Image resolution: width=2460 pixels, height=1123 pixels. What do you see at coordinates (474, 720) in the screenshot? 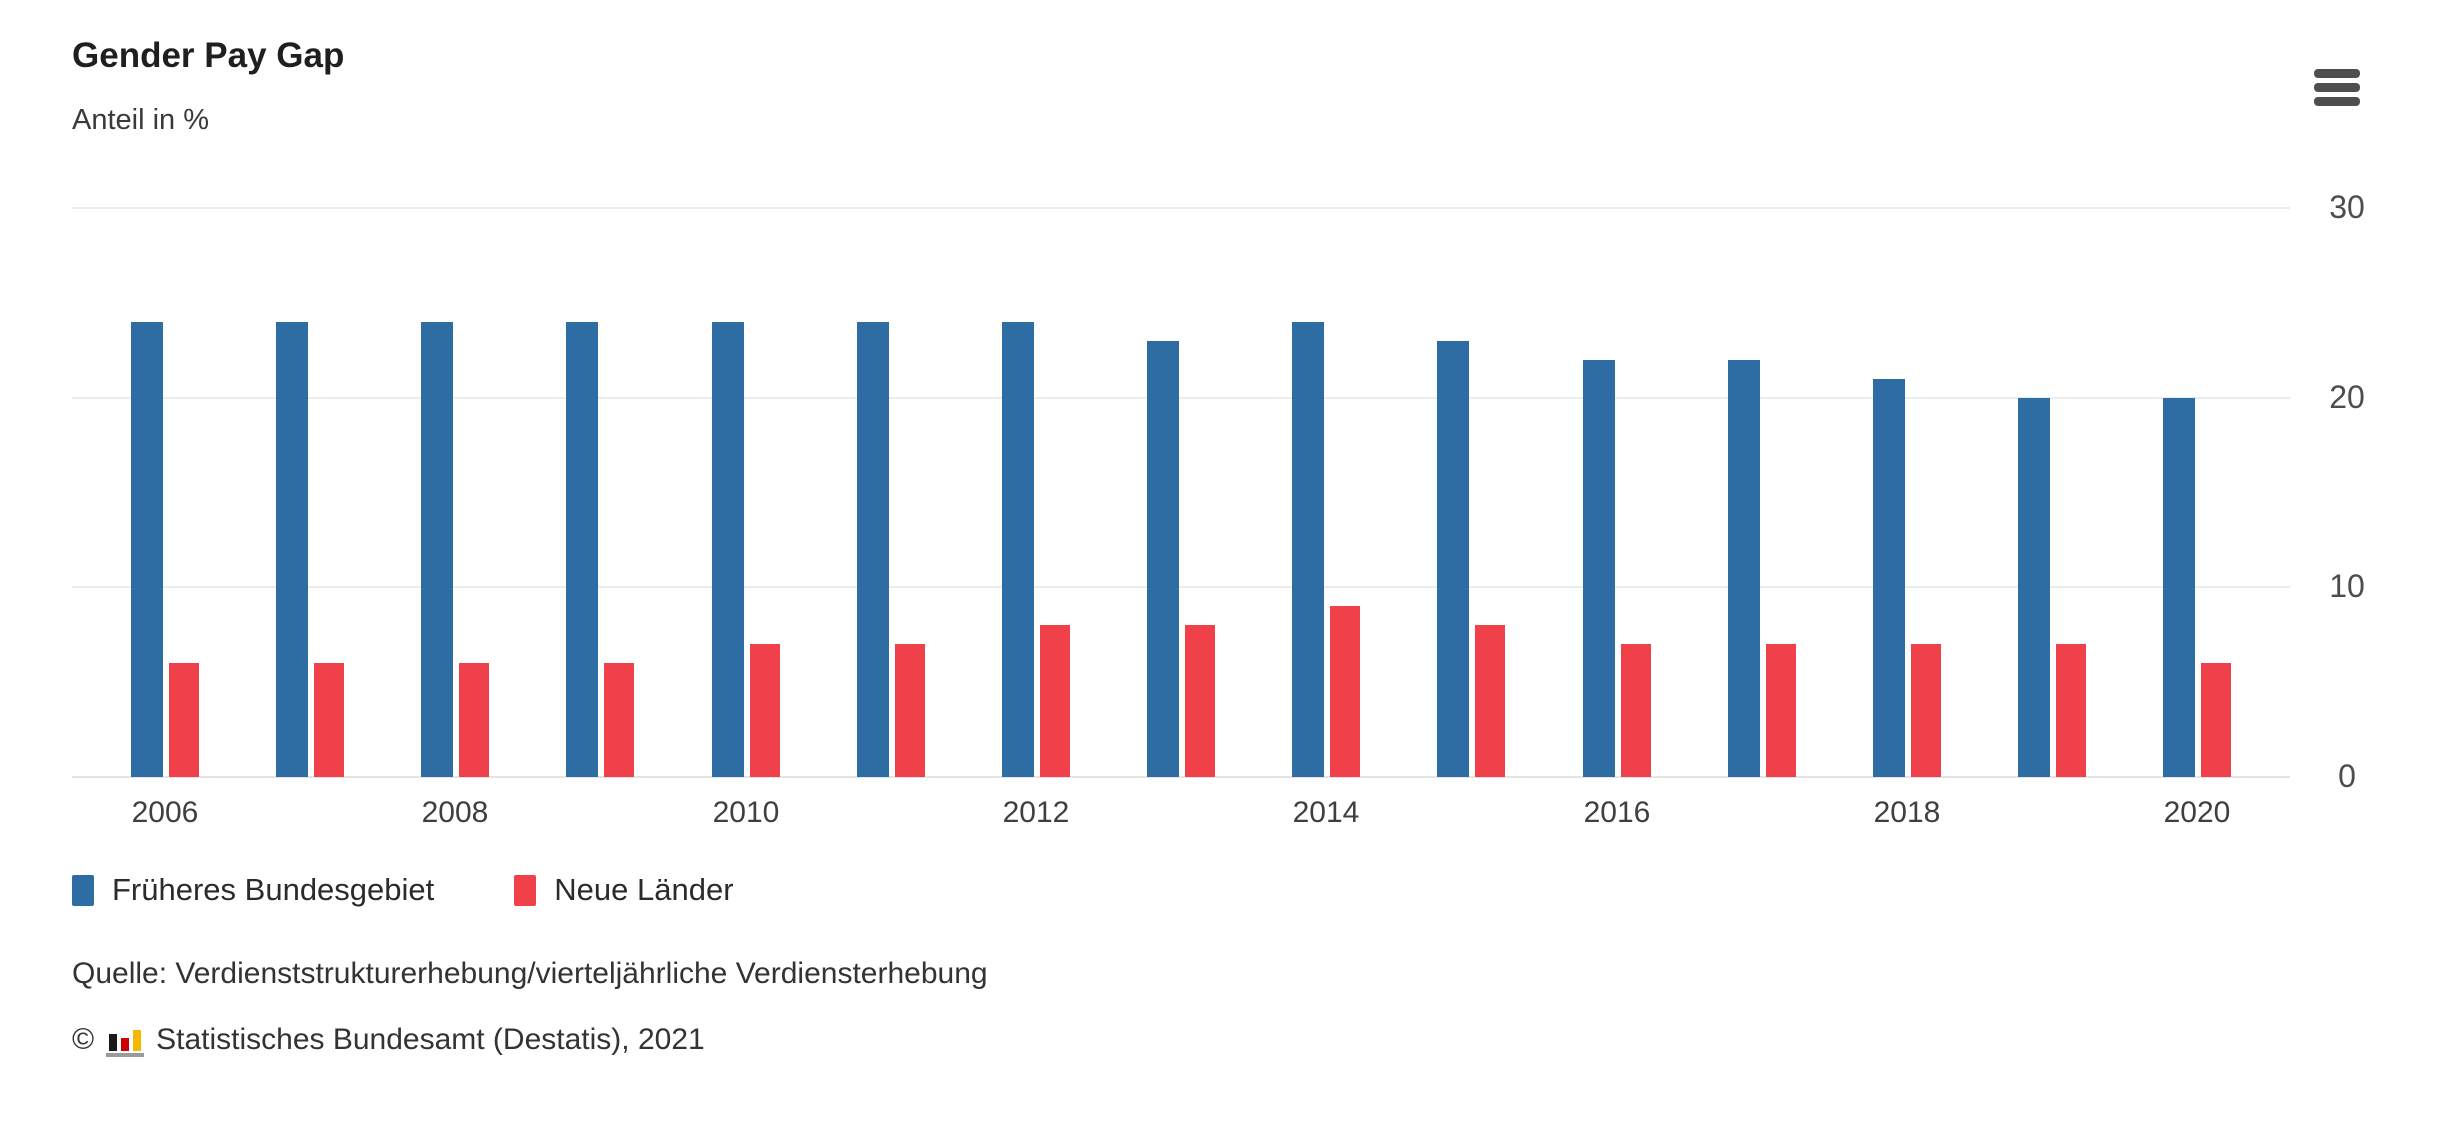
I see `bar-neue-laender-2008` at bounding box center [474, 720].